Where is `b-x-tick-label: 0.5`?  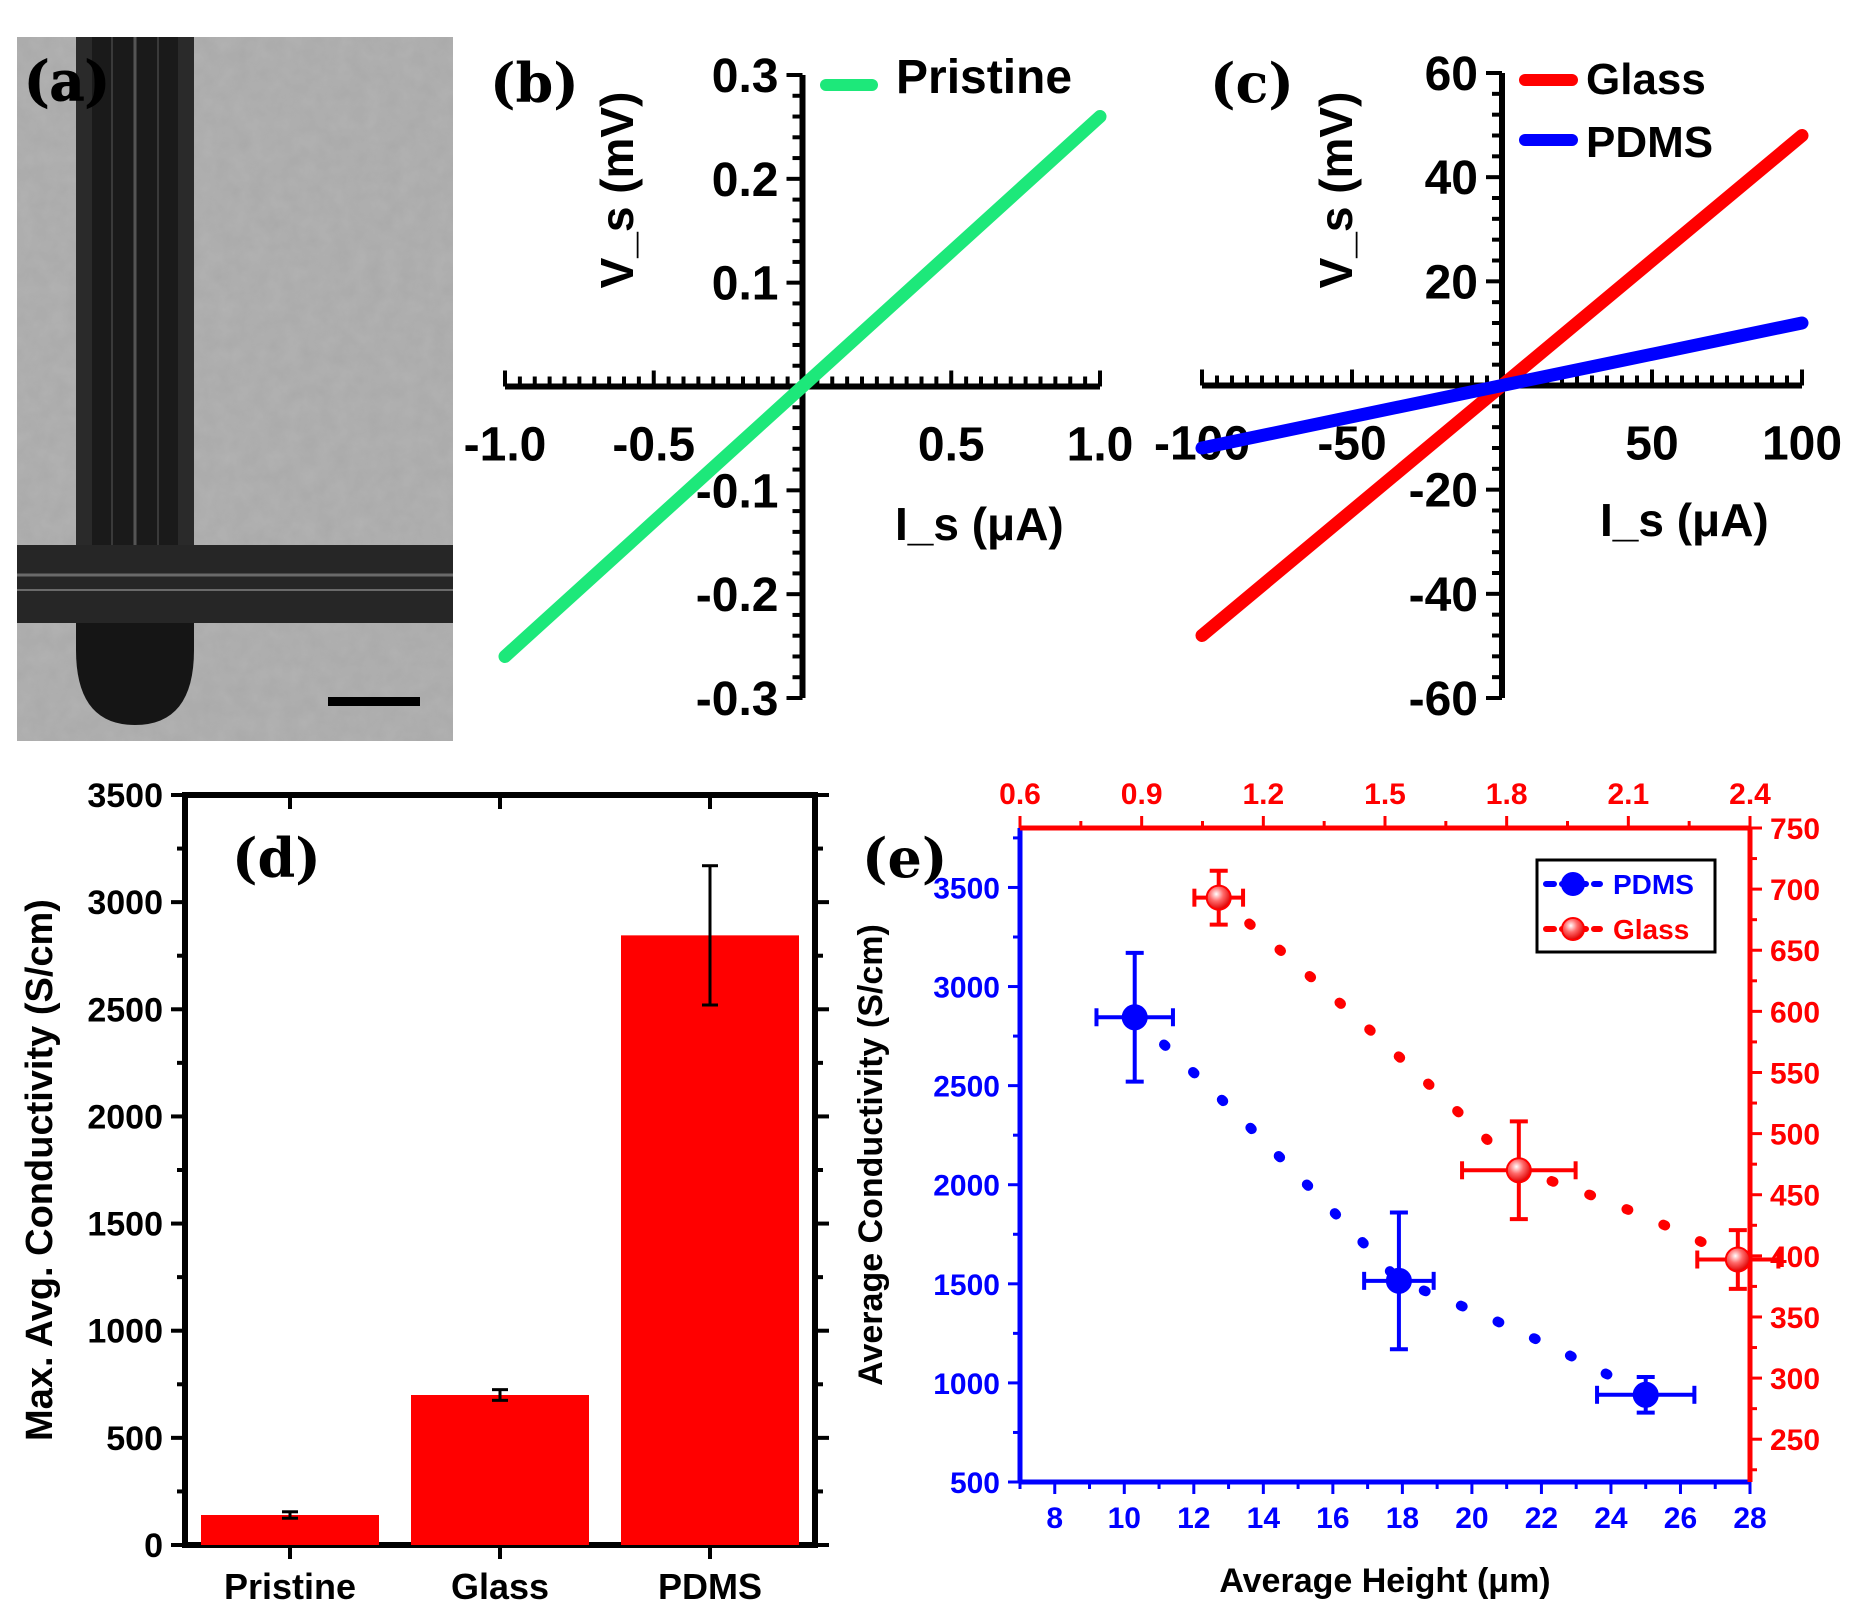 b-x-tick-label: 0.5 is located at coordinates (951, 445).